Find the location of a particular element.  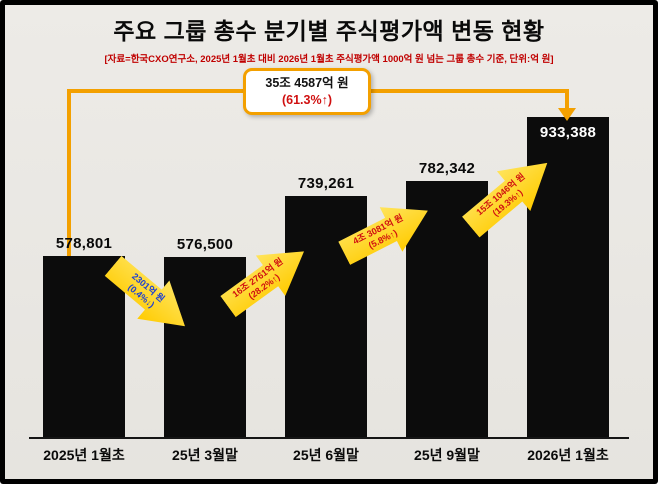

x-label-1: 2025년 1월초 is located at coordinates (84, 455).